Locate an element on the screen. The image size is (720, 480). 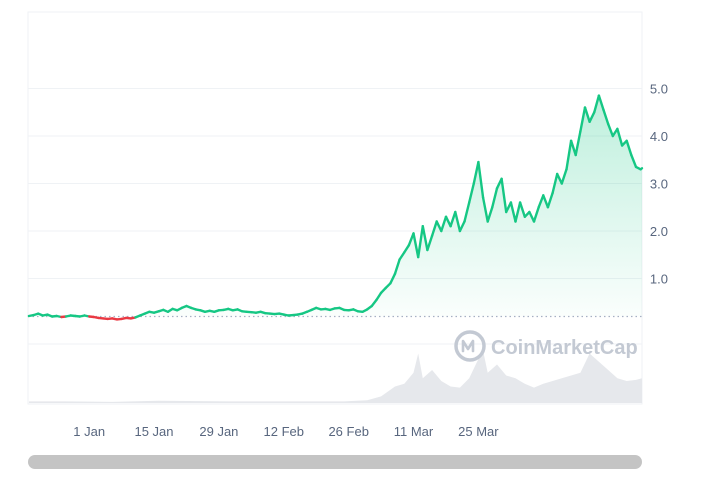
coinmarketcap-logo-icon is located at coordinates (470, 346).